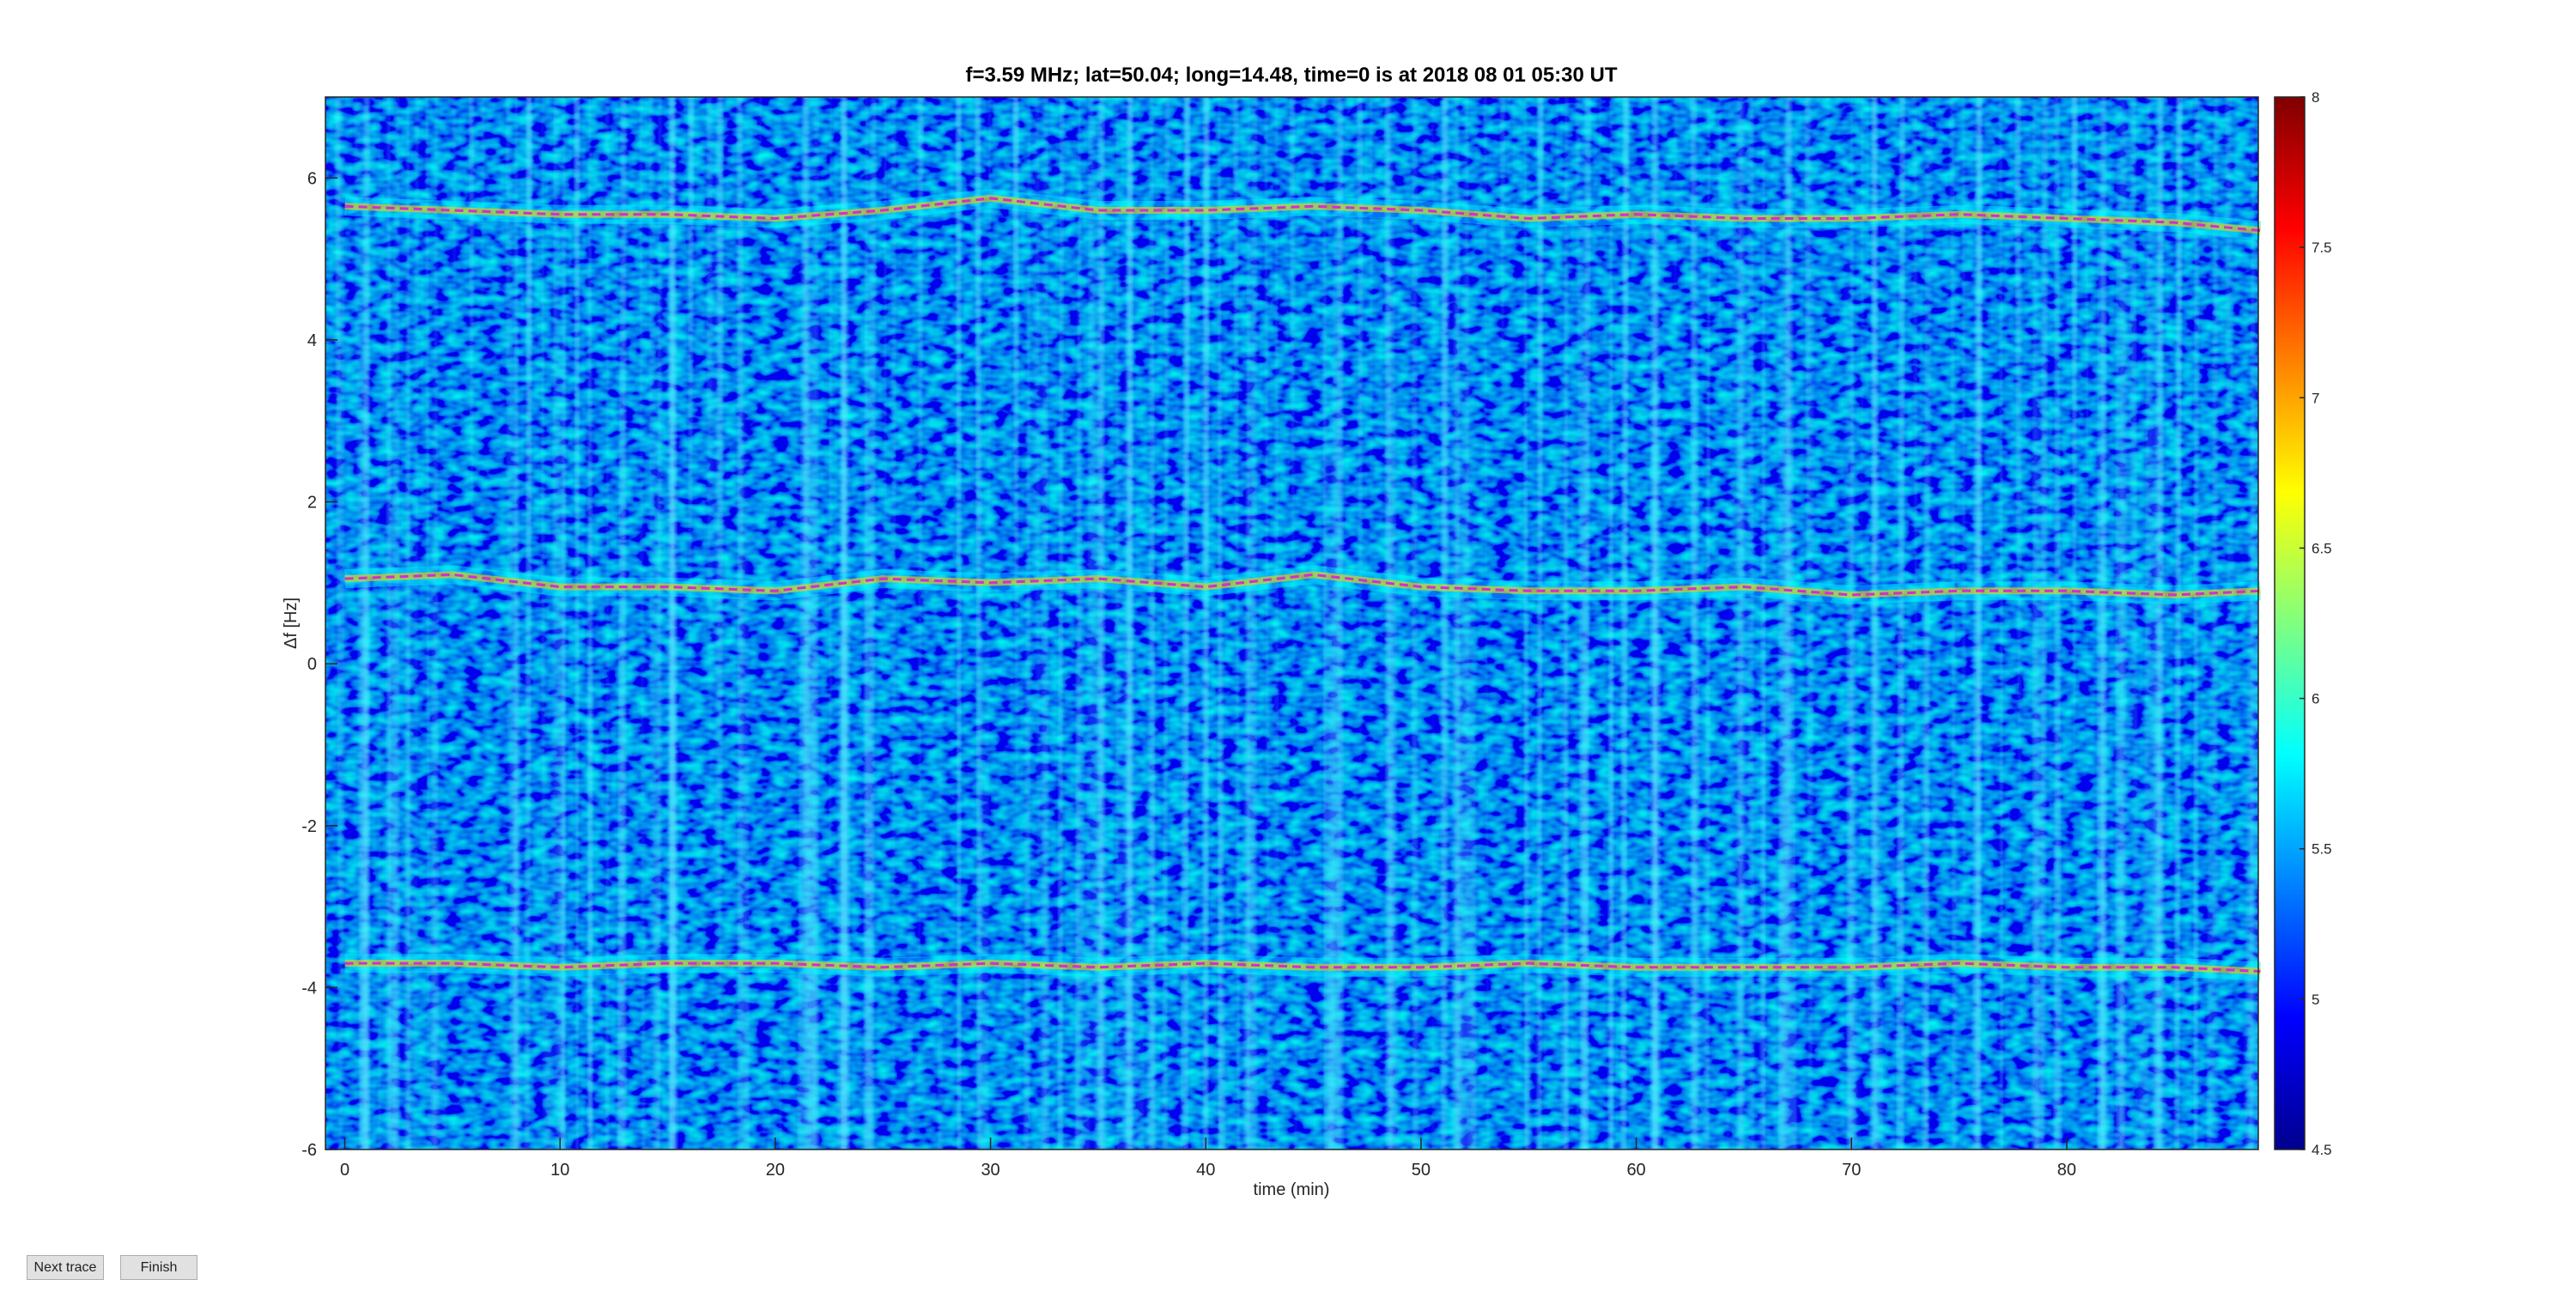 Image resolution: width=2576 pixels, height=1292 pixels. Describe the element at coordinates (291, 623) in the screenshot. I see `y-axis-label: Δf [Hz]` at that location.